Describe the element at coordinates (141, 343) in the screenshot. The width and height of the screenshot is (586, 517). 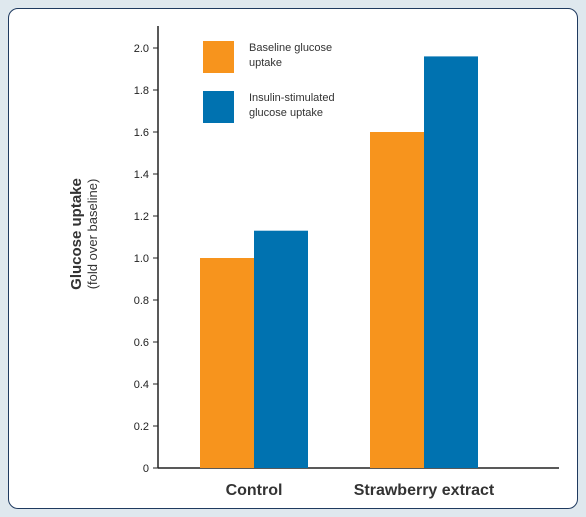
I see `y-tick-label: 0.6` at that location.